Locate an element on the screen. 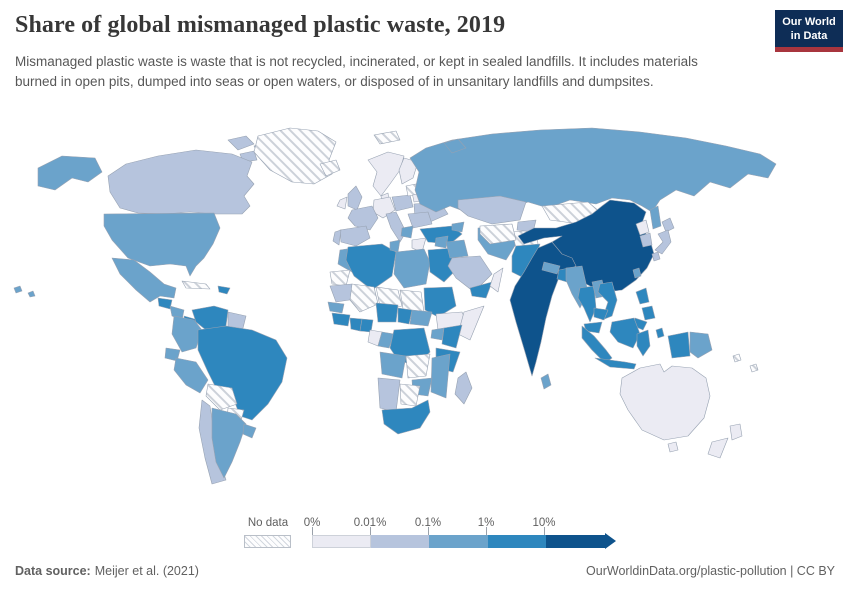  country-united-kingdom is located at coordinates (355, 198).